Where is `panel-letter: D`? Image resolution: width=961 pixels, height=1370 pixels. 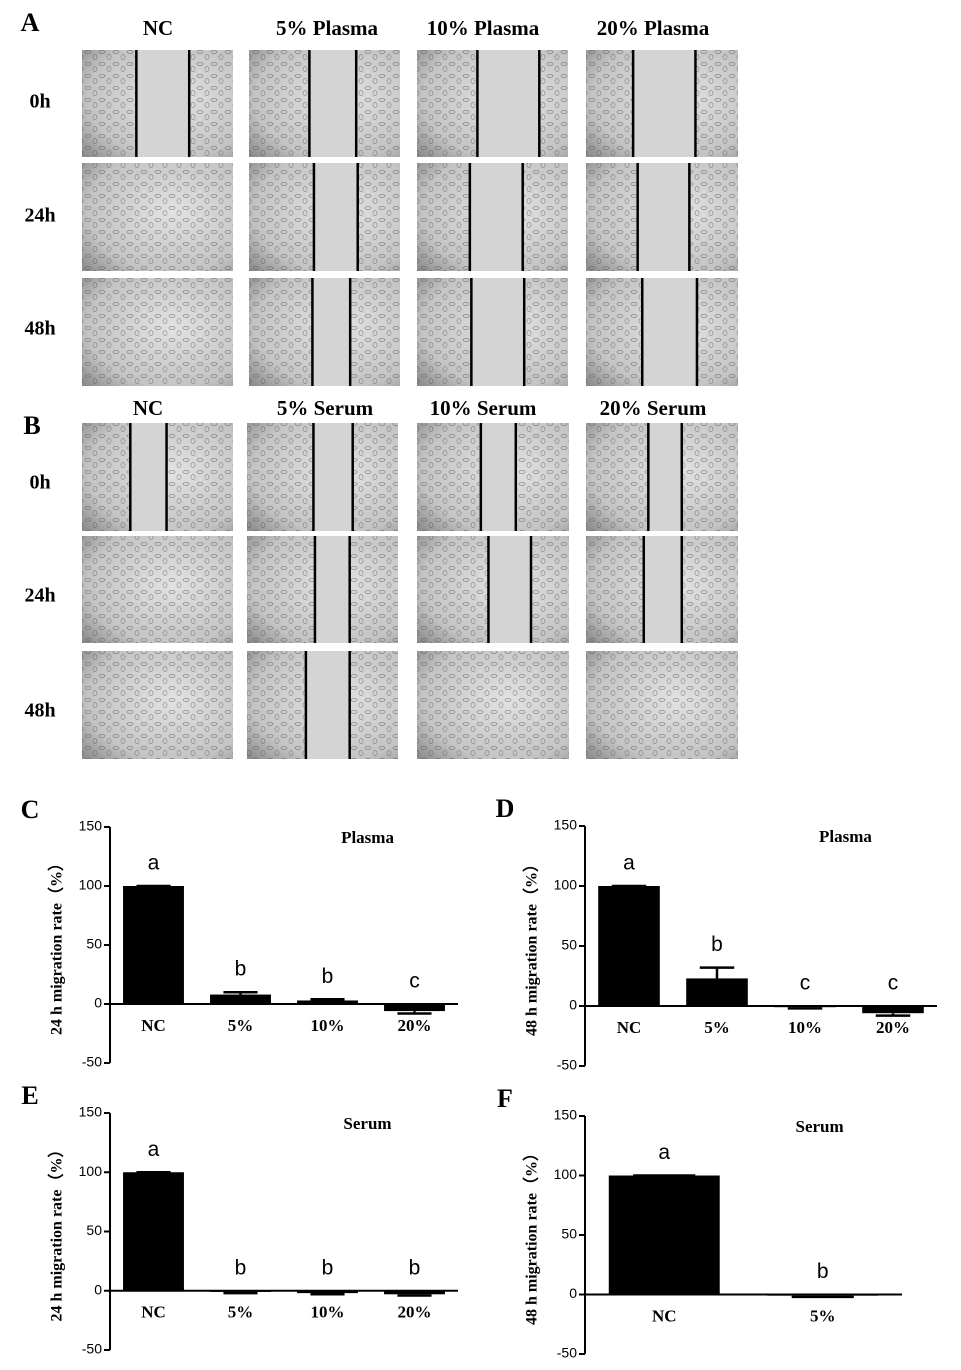
panel-letter: D is located at coordinates (505, 808).